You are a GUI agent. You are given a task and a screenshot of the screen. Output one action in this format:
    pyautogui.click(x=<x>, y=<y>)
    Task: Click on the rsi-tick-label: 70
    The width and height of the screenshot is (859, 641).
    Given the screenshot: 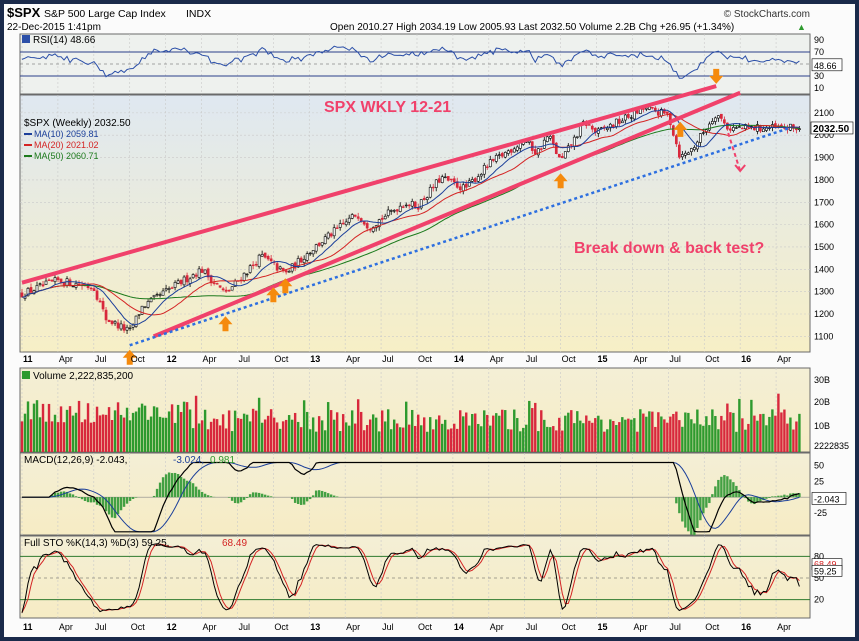 What is the action you would take?
    pyautogui.click(x=819, y=52)
    